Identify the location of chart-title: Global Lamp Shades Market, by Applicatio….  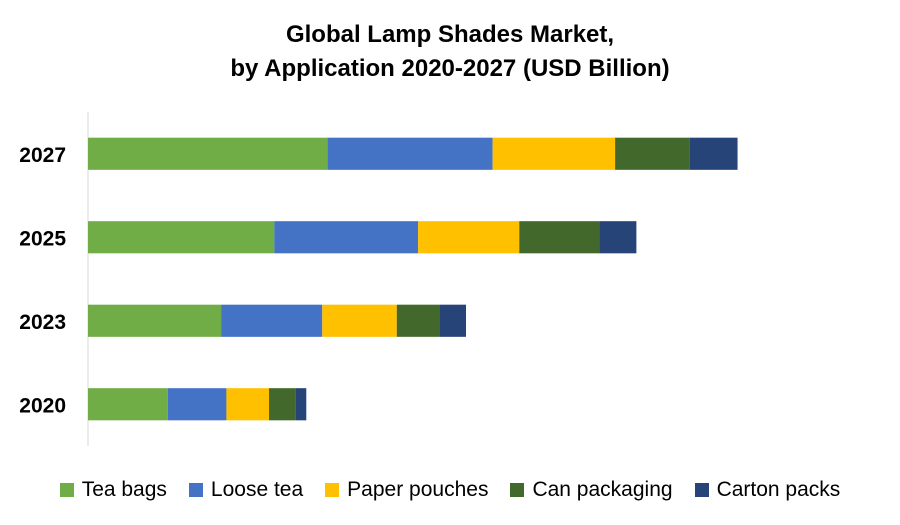
(450, 52).